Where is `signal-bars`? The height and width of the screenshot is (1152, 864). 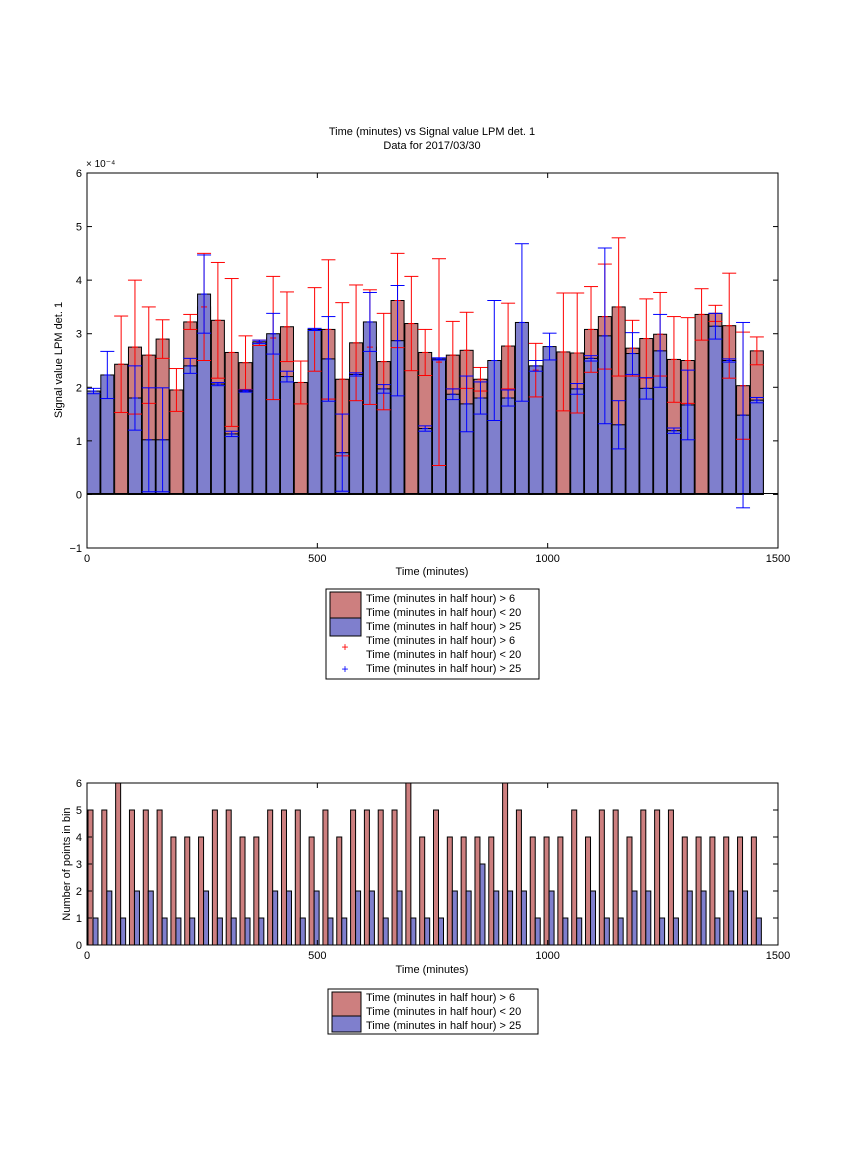 signal-bars is located at coordinates (425, 394).